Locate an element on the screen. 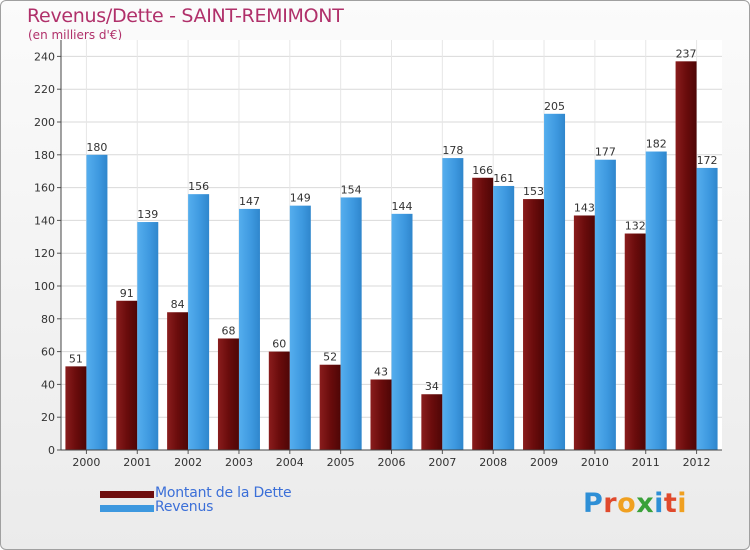  logo-letter: r is located at coordinates (610, 503).